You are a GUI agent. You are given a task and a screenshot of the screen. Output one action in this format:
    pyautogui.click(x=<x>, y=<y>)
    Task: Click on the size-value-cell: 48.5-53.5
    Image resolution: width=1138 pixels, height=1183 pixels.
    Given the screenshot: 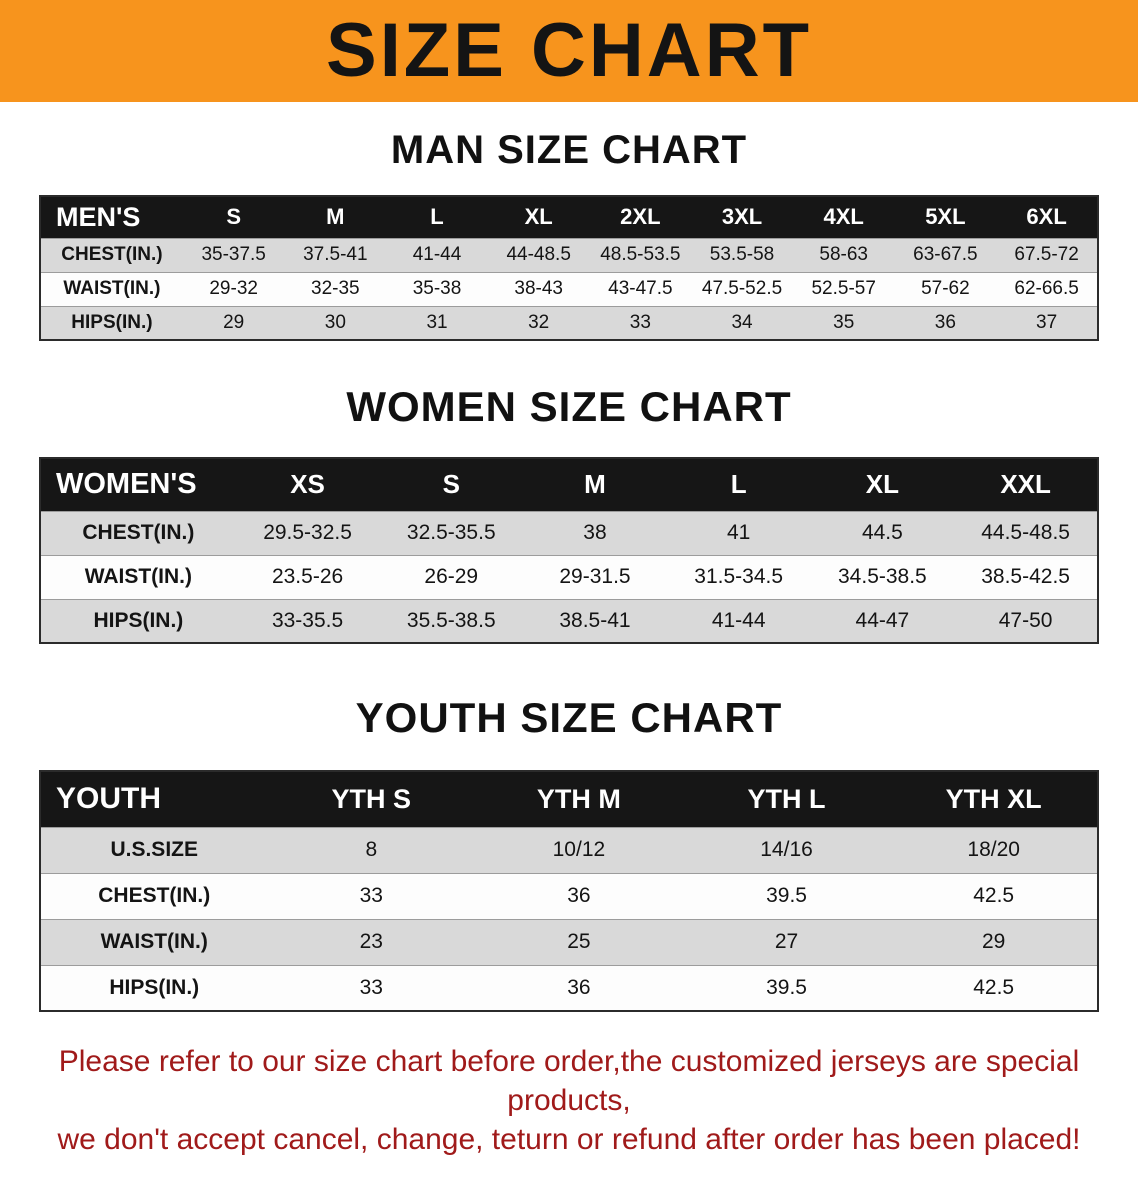 What is the action you would take?
    pyautogui.click(x=640, y=254)
    